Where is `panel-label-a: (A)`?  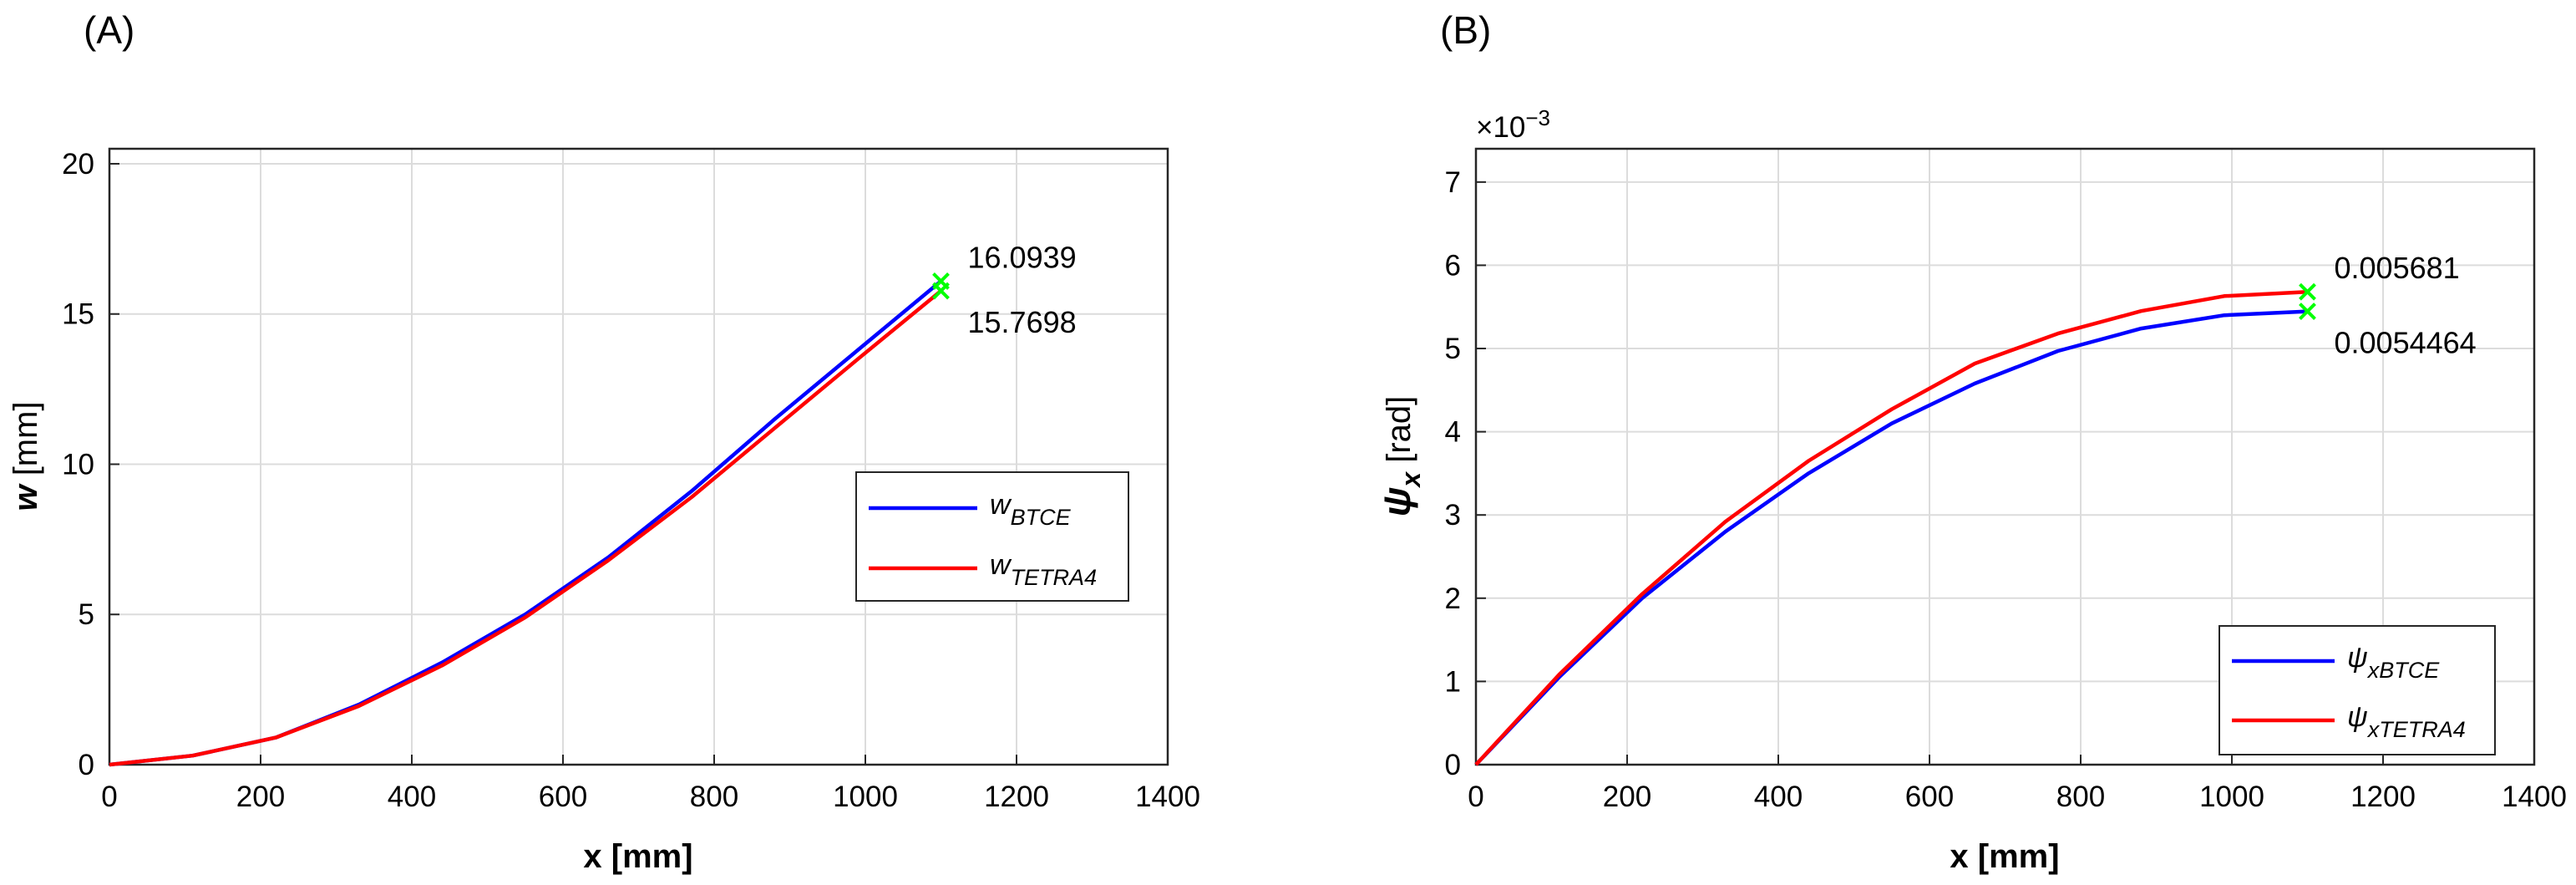 panel-label-a: (A) is located at coordinates (109, 30).